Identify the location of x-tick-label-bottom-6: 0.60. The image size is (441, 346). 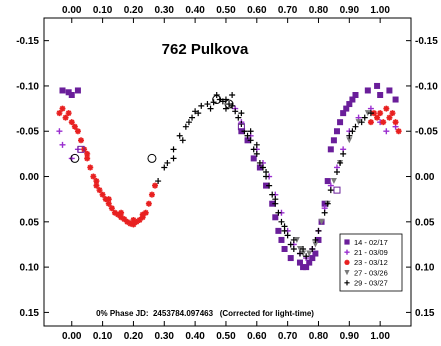
(257, 336).